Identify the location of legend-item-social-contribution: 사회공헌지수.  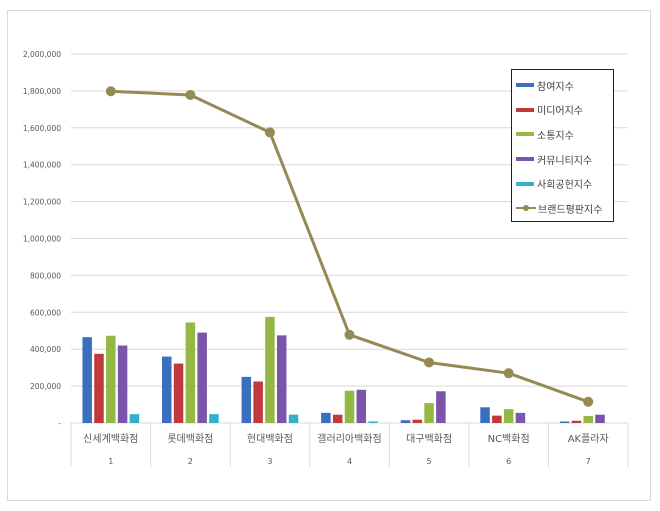
(564, 183).